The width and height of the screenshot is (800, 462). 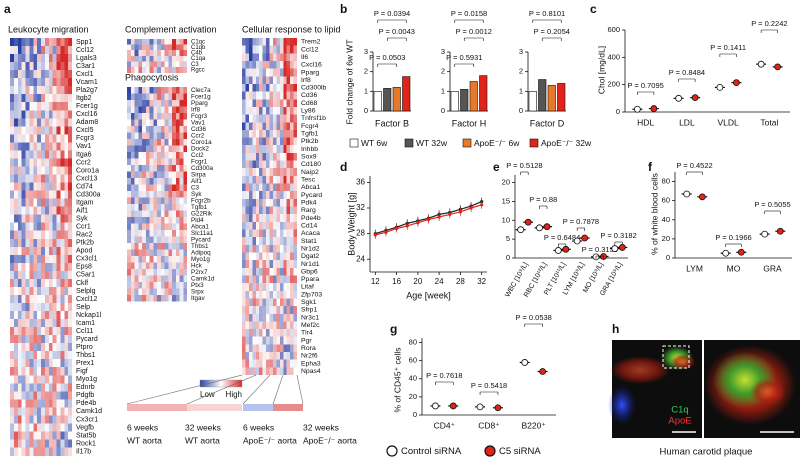 What do you see at coordinates (87, 122) in the screenshot?
I see `gene-label: Adam8` at bounding box center [87, 122].